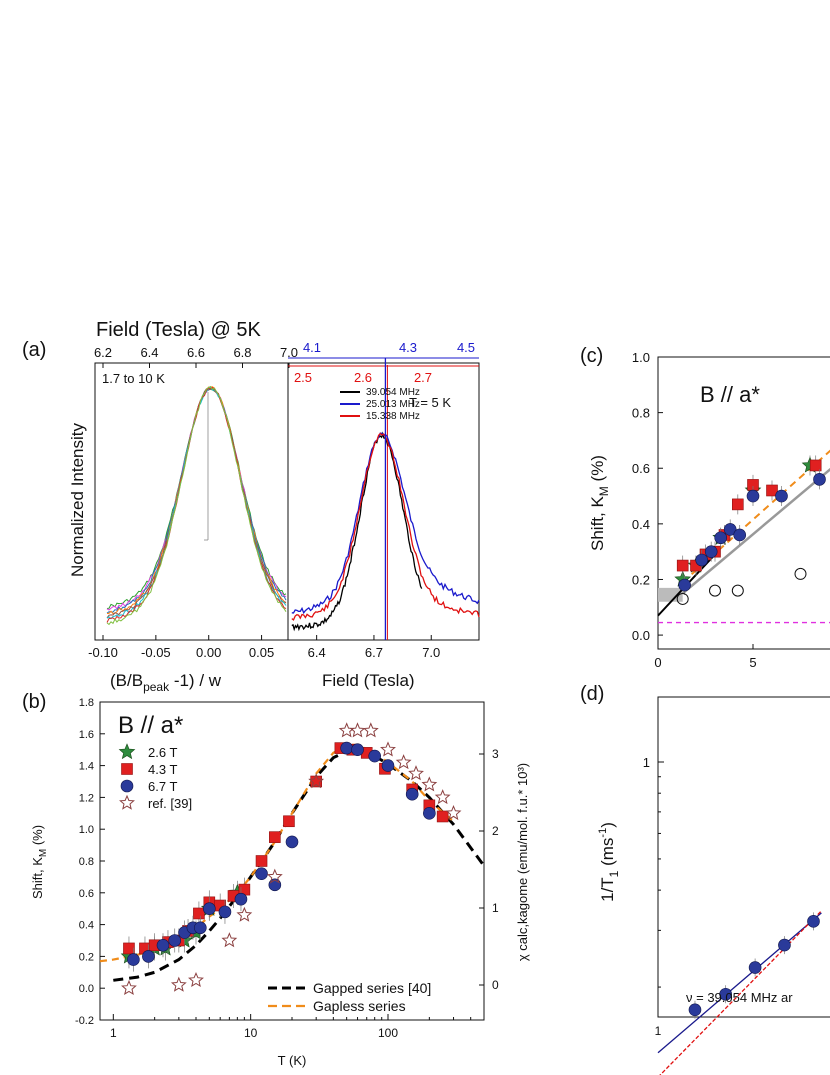  I want to click on legend-label: 4.3 T, so click(162, 769).